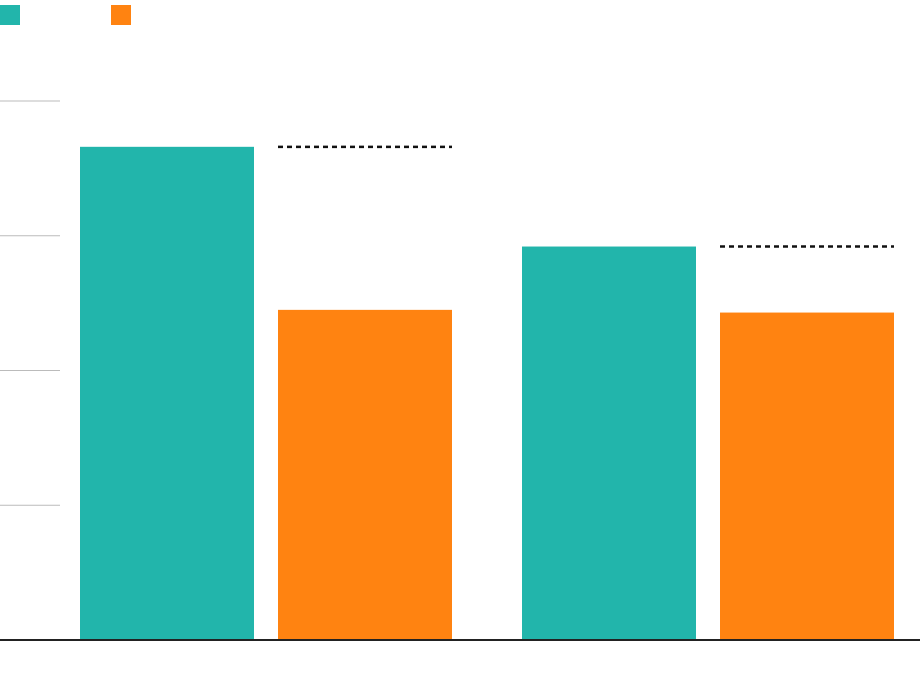 This screenshot has height=696, width=920. I want to click on bar-series2-group2, so click(807, 476).